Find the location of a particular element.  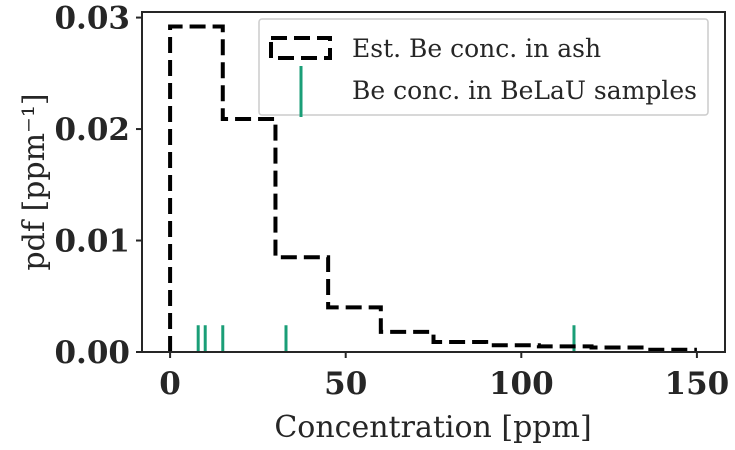

x-tick-label: 50 is located at coordinates (345, 384).